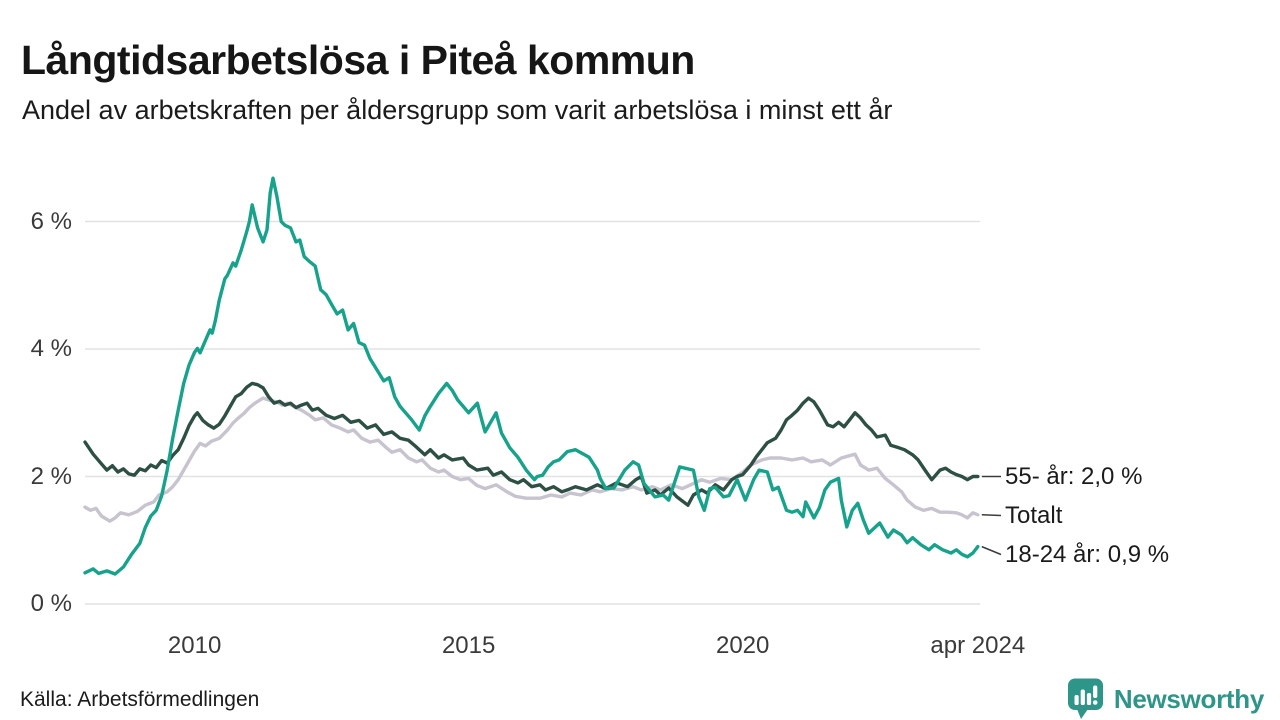 This screenshot has height=720, width=1280. Describe the element at coordinates (140, 699) in the screenshot. I see `source-note: Källa: Arbetsförmedlingen` at that location.